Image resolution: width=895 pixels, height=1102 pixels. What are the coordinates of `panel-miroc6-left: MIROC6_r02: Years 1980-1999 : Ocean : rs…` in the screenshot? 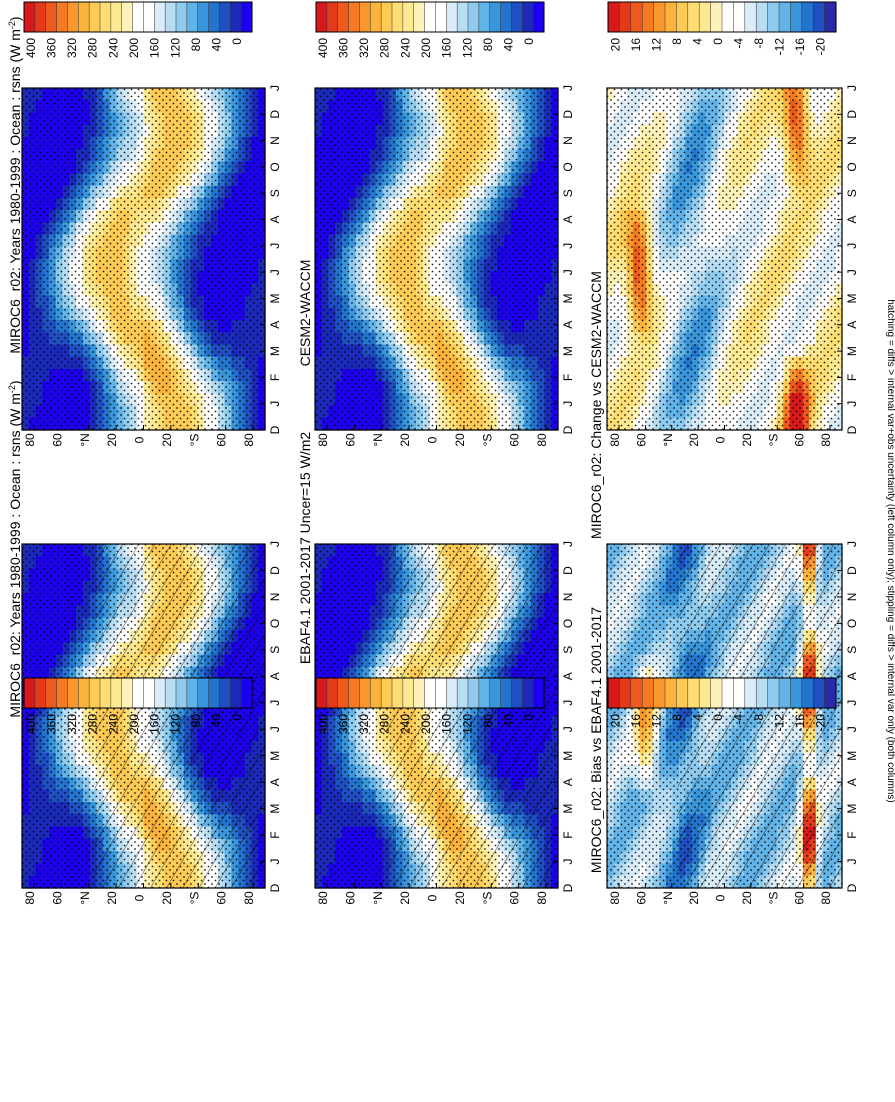 It's located at (144, 642).